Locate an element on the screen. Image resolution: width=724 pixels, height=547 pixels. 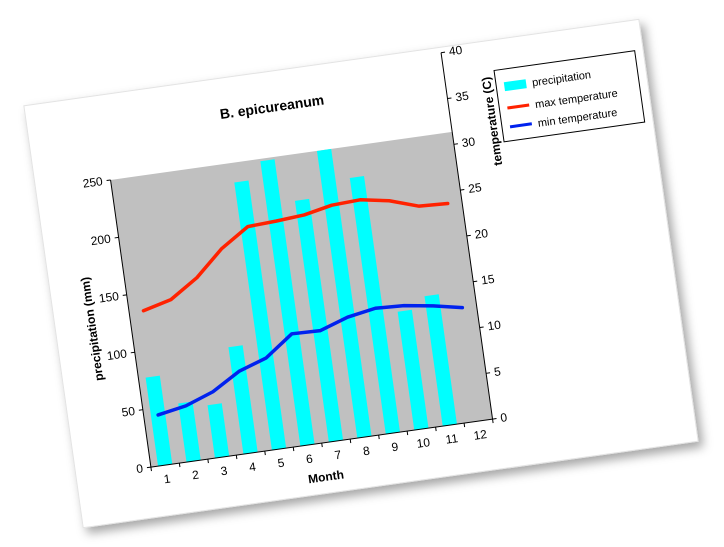
y-tick-label-right: 20 is located at coordinates (481, 234).